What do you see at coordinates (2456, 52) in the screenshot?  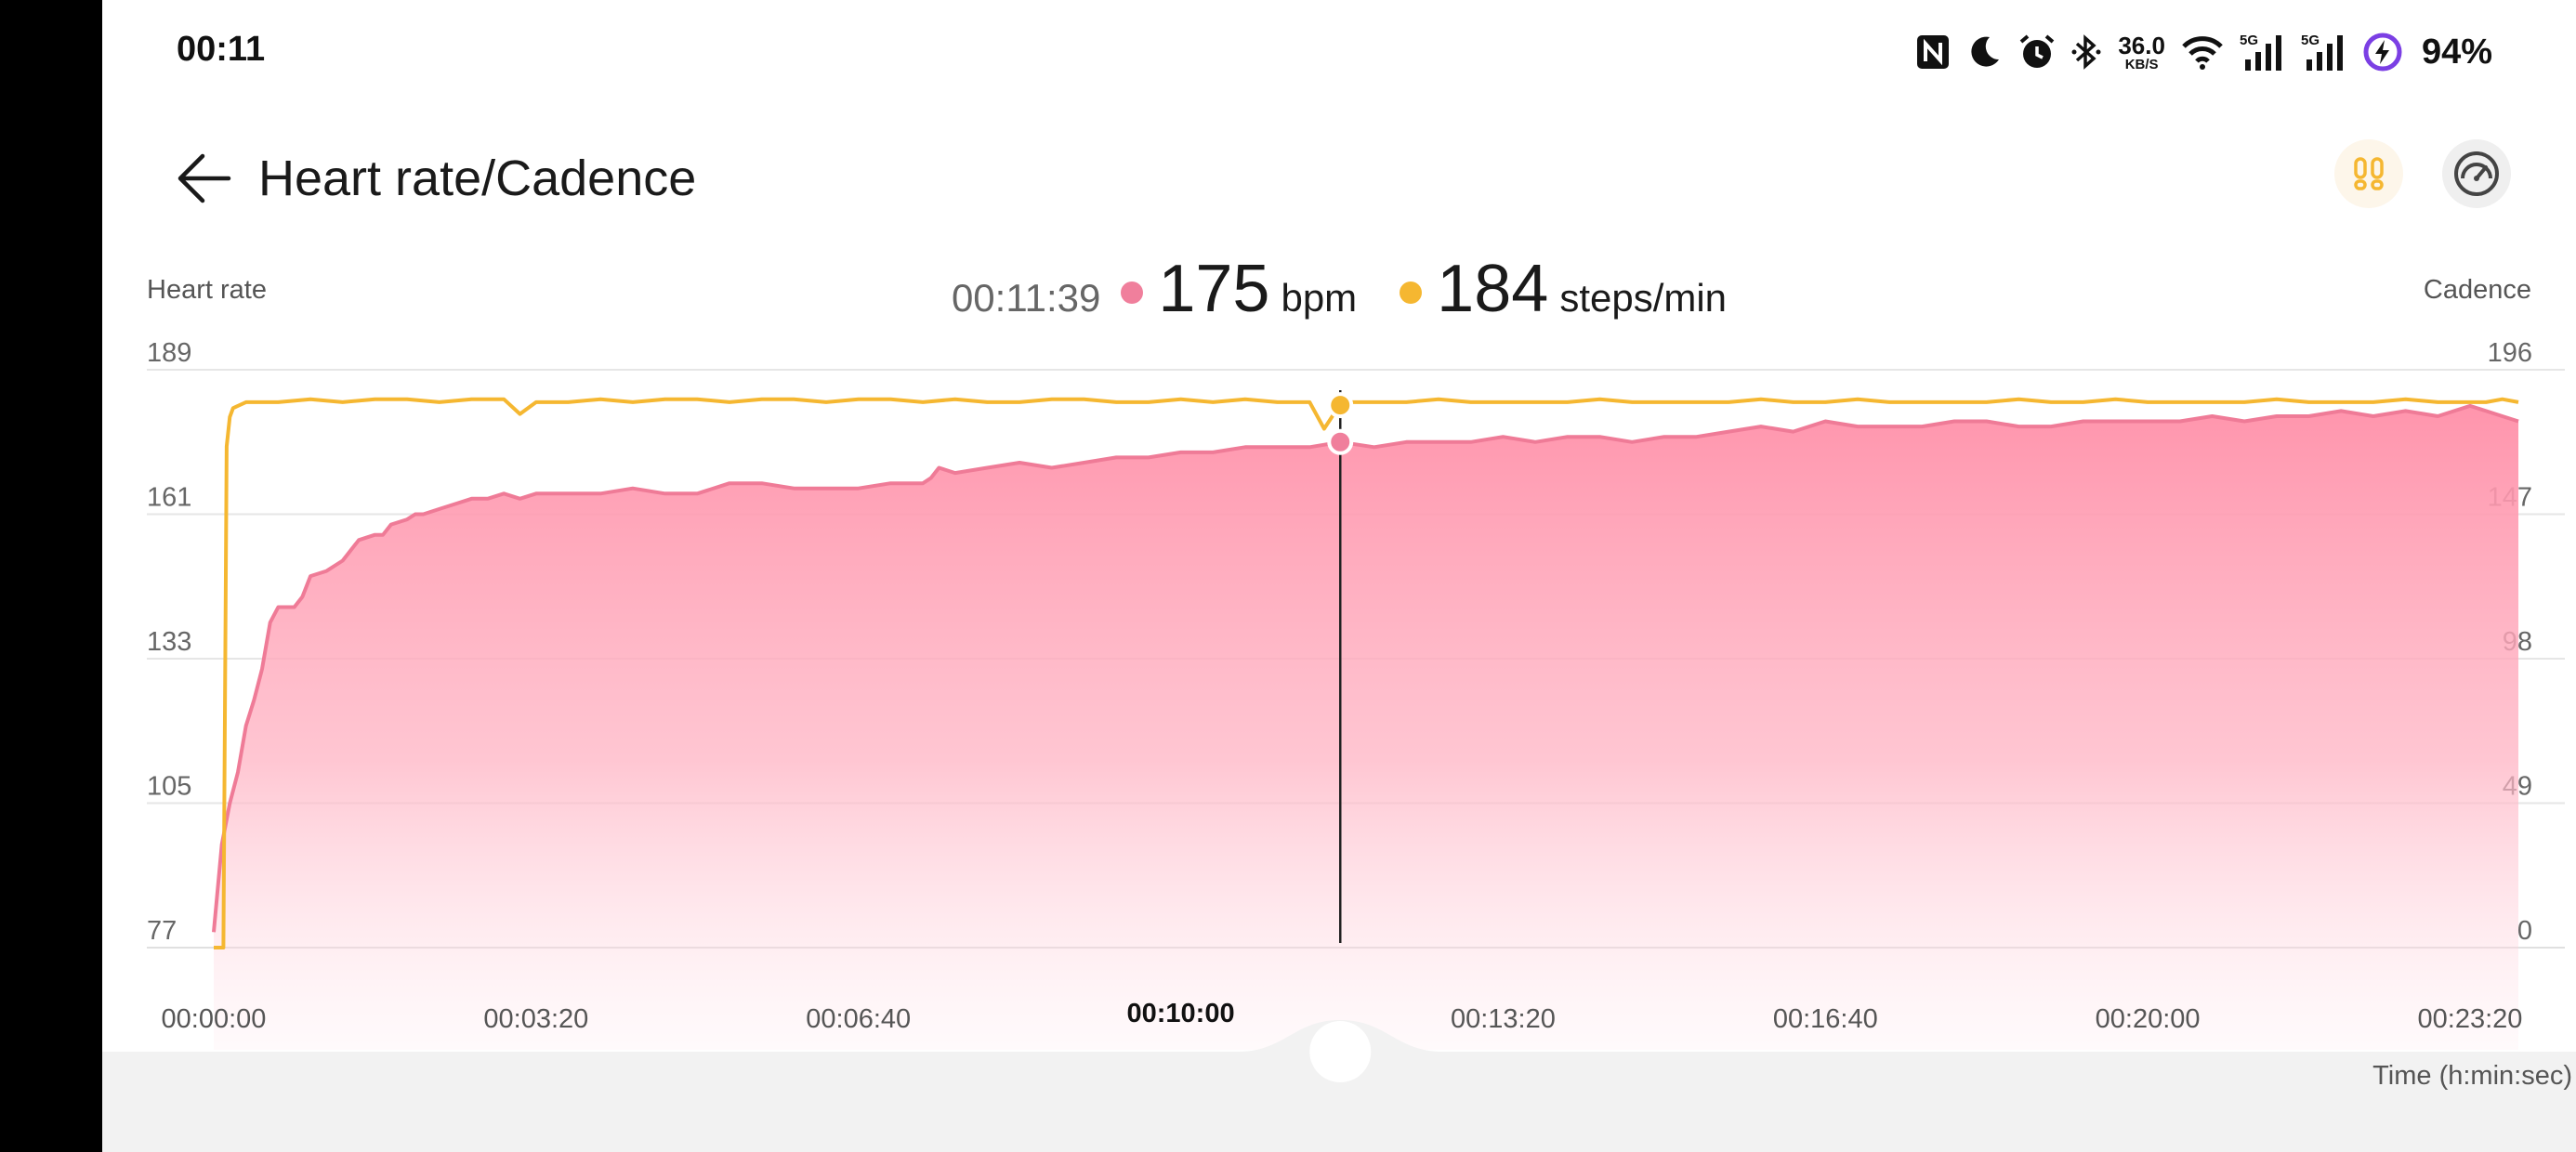 I see `battery-percent: 94%` at bounding box center [2456, 52].